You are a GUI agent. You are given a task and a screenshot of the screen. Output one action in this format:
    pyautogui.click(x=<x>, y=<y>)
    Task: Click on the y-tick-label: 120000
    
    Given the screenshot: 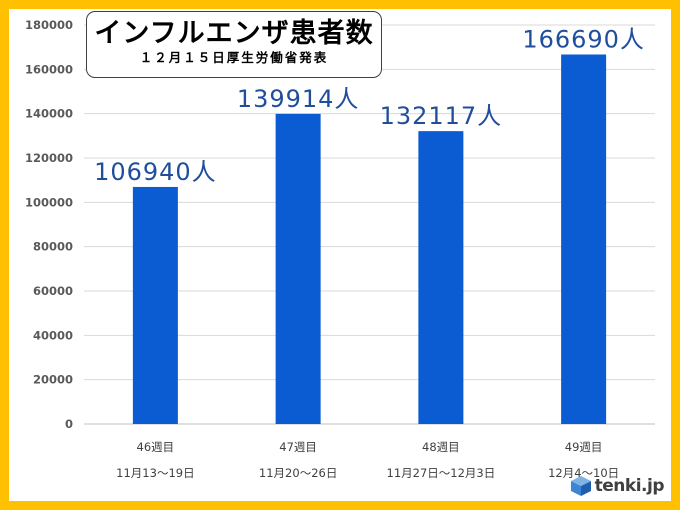 What is the action you would take?
    pyautogui.click(x=49, y=158)
    